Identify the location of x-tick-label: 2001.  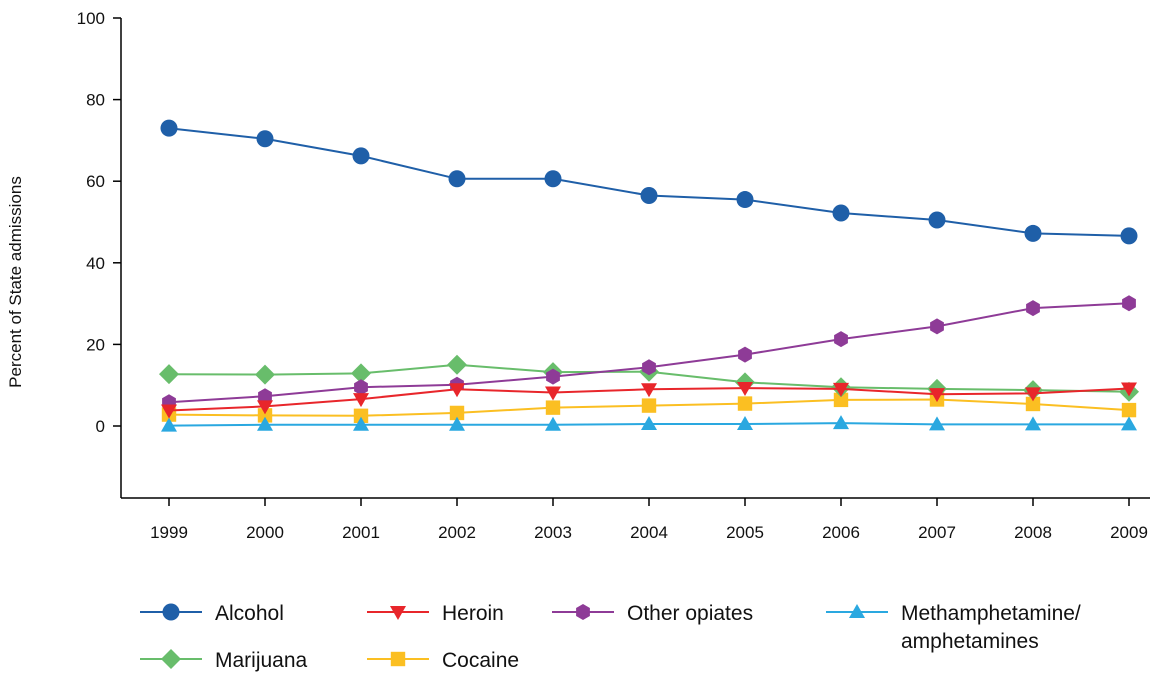
(361, 532).